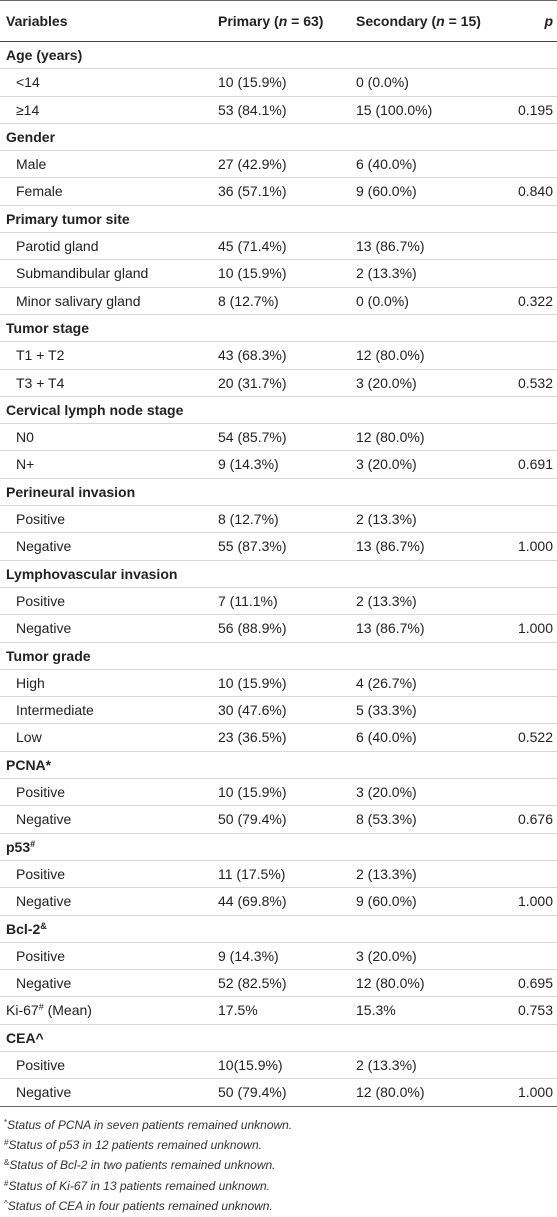 This screenshot has height=1217, width=557. Describe the element at coordinates (252, 546) in the screenshot. I see `primary-value: 55 (87.3%)` at that location.